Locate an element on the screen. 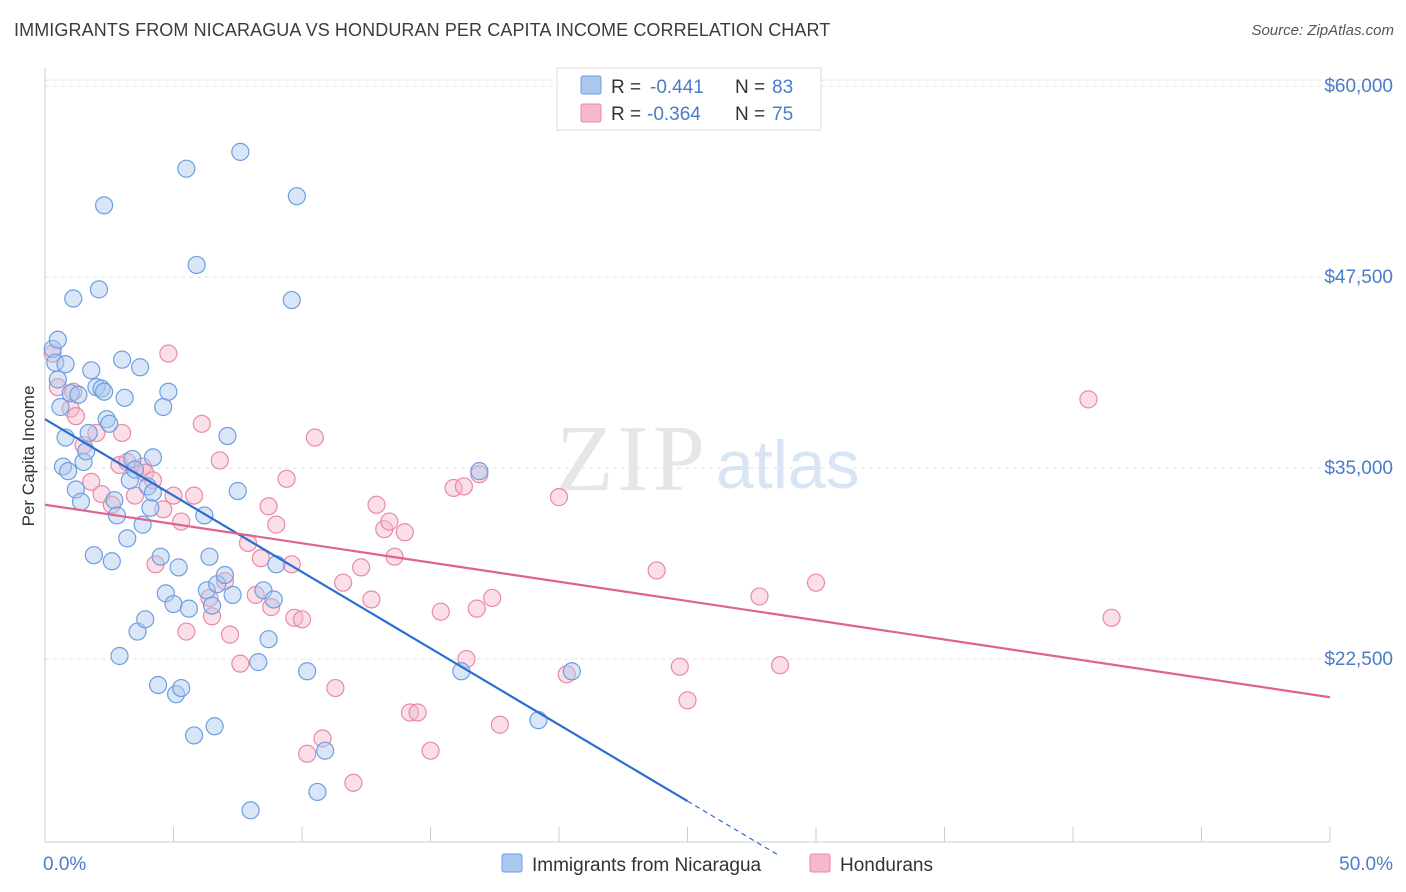 The width and height of the screenshot is (1406, 892). legend-r-label: R = is located at coordinates (626, 114).